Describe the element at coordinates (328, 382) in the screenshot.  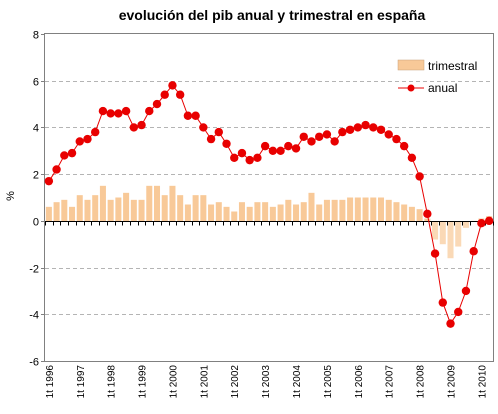
I see `x-tick-label: 1t 2005` at that location.